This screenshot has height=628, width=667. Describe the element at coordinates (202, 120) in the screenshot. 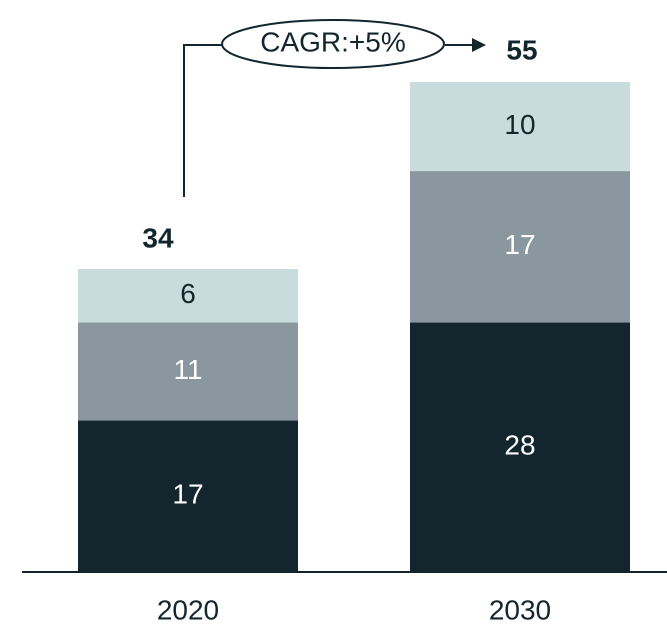

I see `cagr-connector` at that location.